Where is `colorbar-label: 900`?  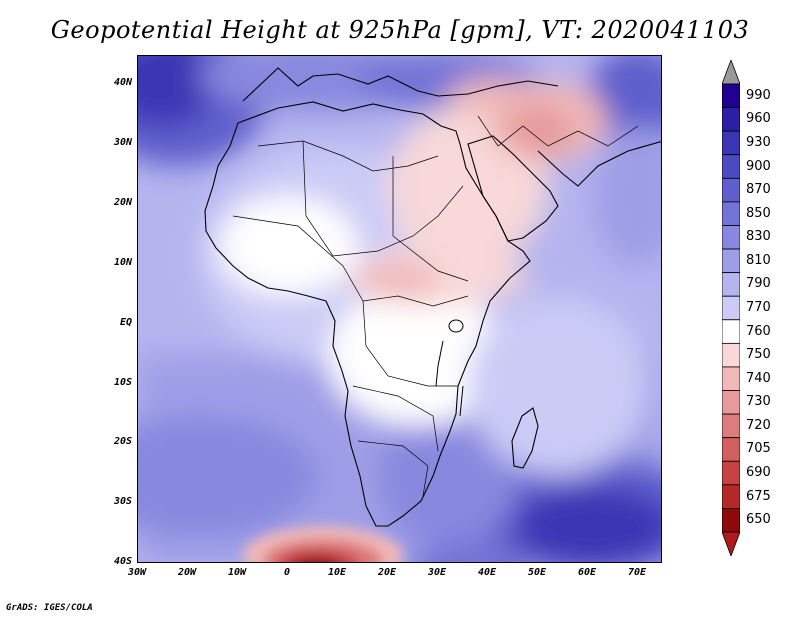 colorbar-label: 900 is located at coordinates (758, 166).